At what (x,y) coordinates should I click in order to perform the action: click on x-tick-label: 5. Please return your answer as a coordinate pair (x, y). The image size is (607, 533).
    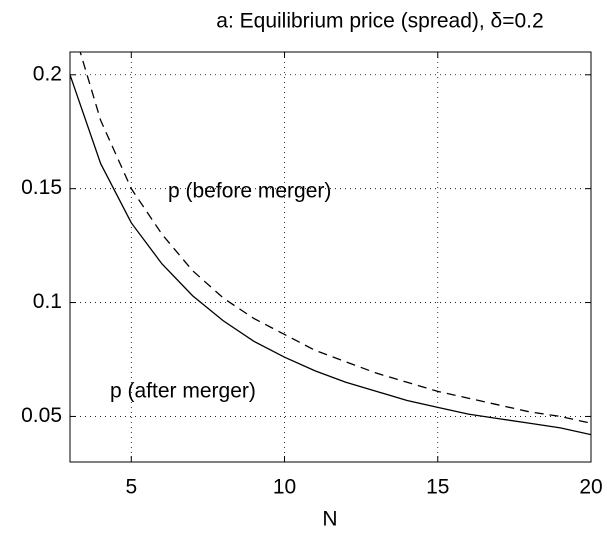
    Looking at the image, I should click on (131, 487).